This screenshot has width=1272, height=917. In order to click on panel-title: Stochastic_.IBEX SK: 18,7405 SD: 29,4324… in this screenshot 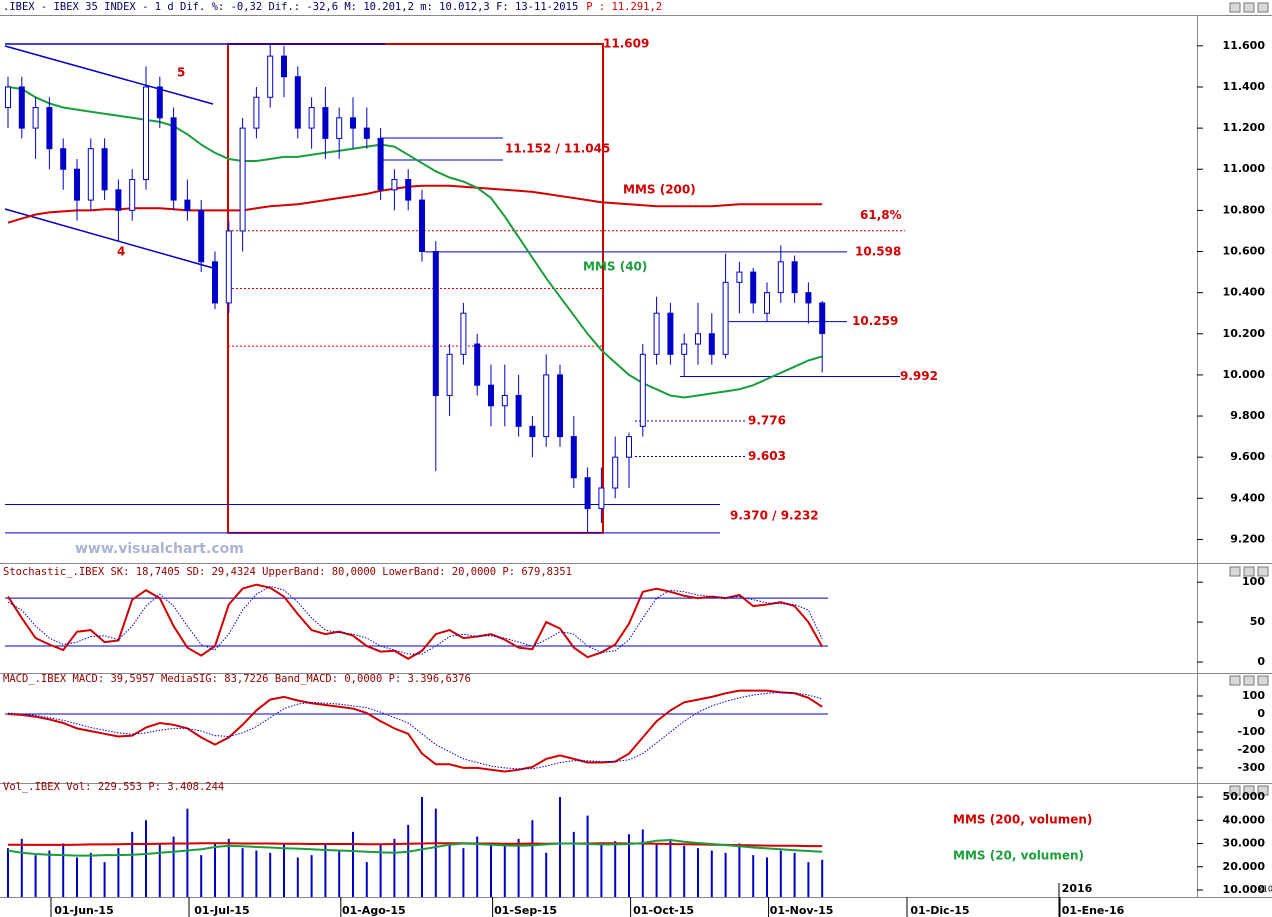, I will do `click(287, 572)`.